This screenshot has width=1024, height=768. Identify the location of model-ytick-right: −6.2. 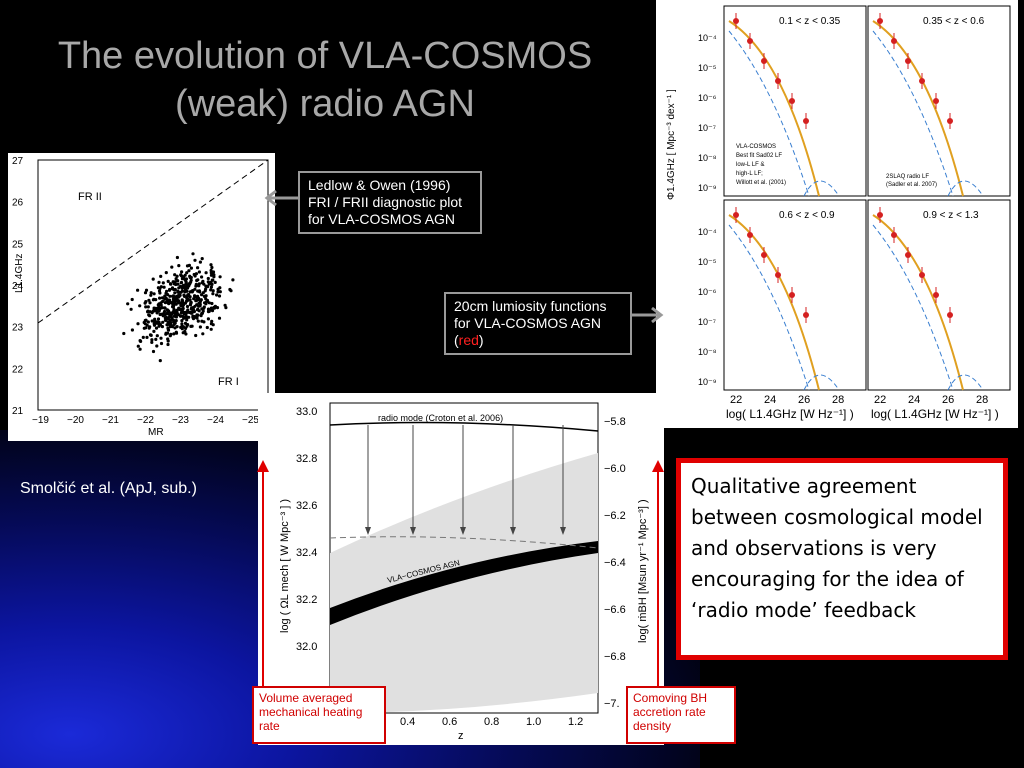
(615, 516).